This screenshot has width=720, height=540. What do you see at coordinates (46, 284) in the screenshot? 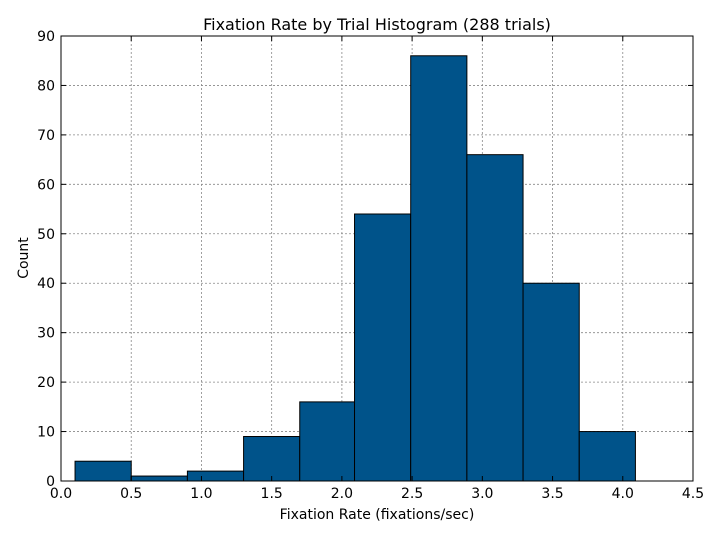
I see `y-tick-label: 40` at bounding box center [46, 284].